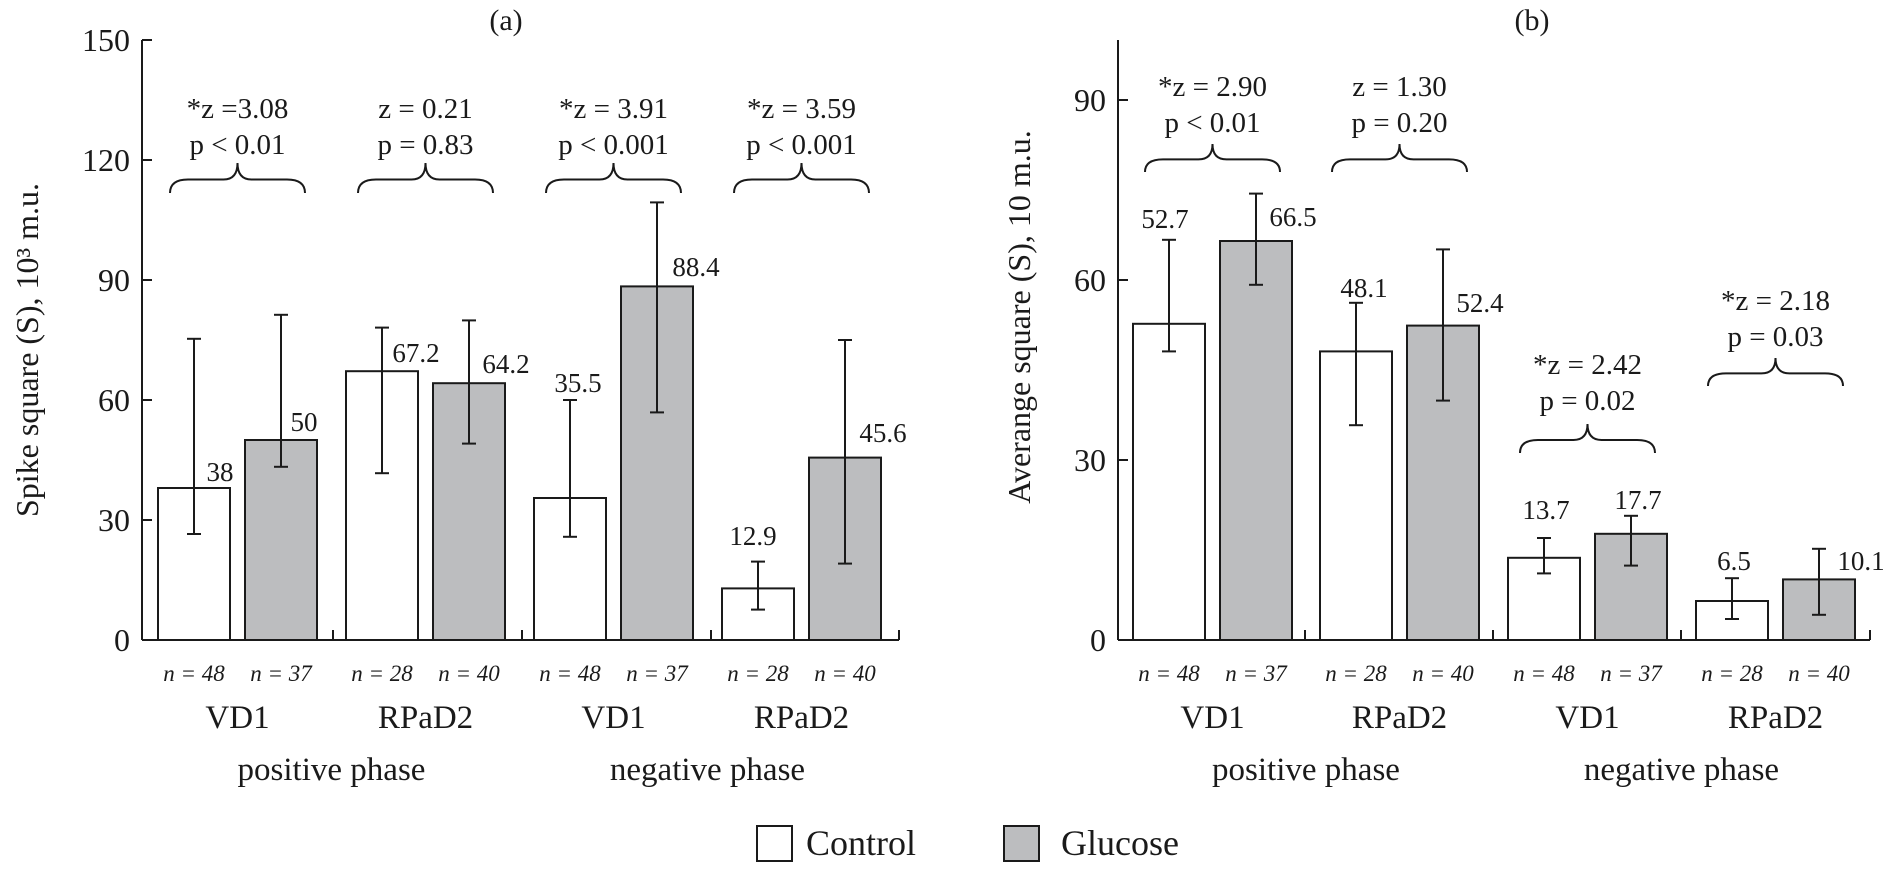 The image size is (1891, 869). I want to click on p-value: p = 0.03, so click(1775, 337).